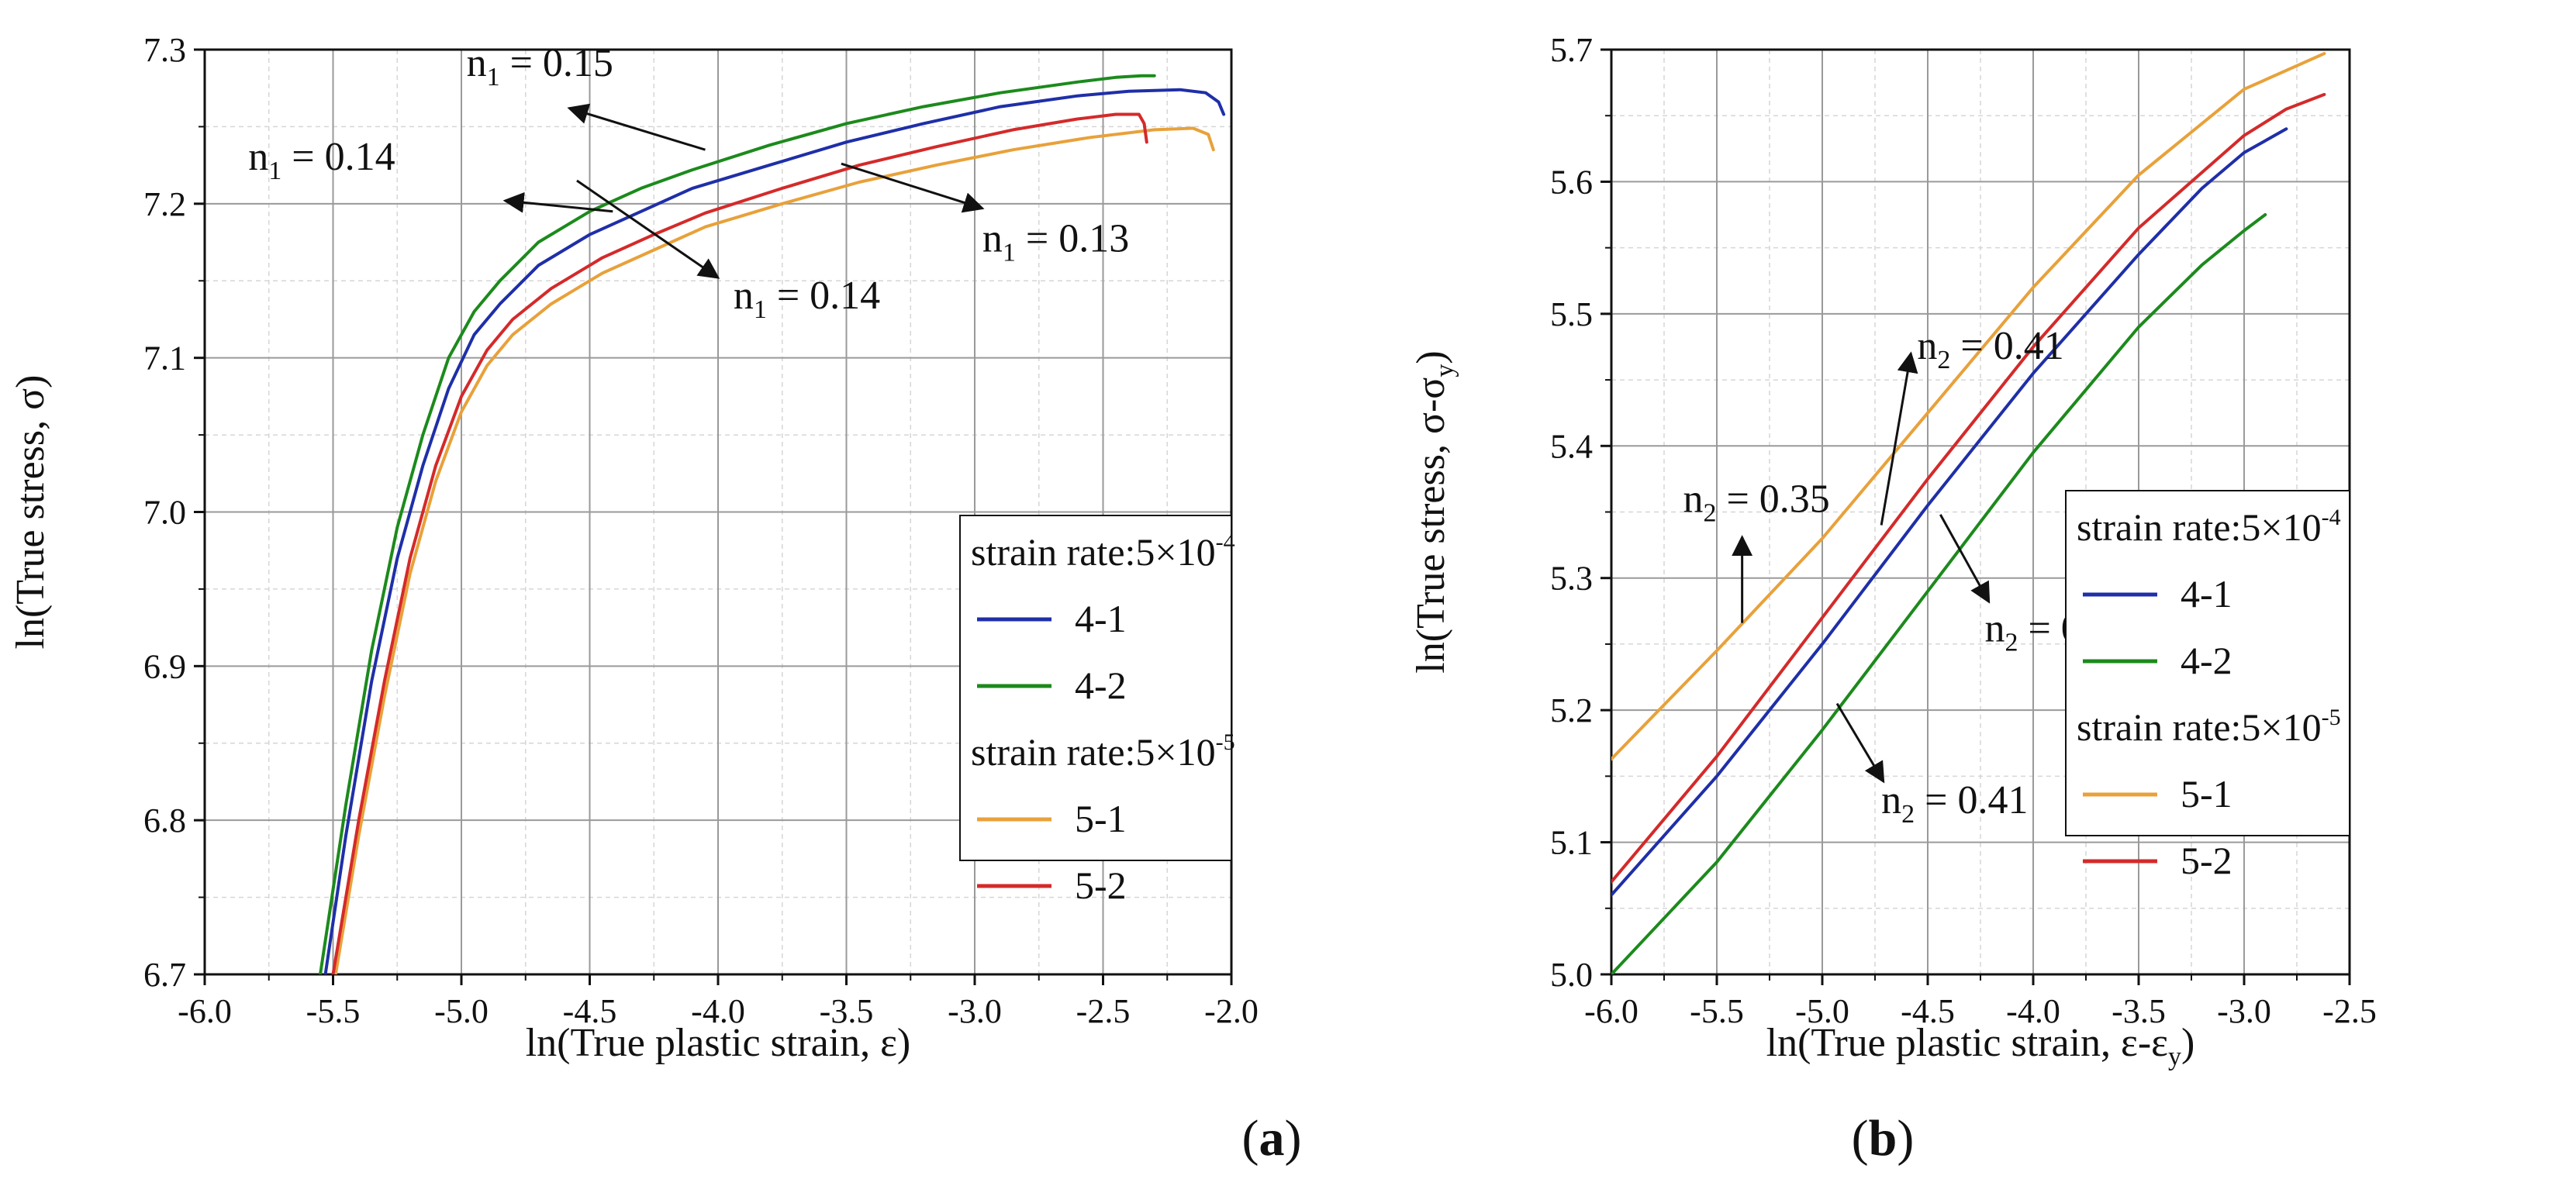 The width and height of the screenshot is (2576, 1179). Describe the element at coordinates (718, 1011) in the screenshot. I see `x-tick-label: -4.0` at that location.